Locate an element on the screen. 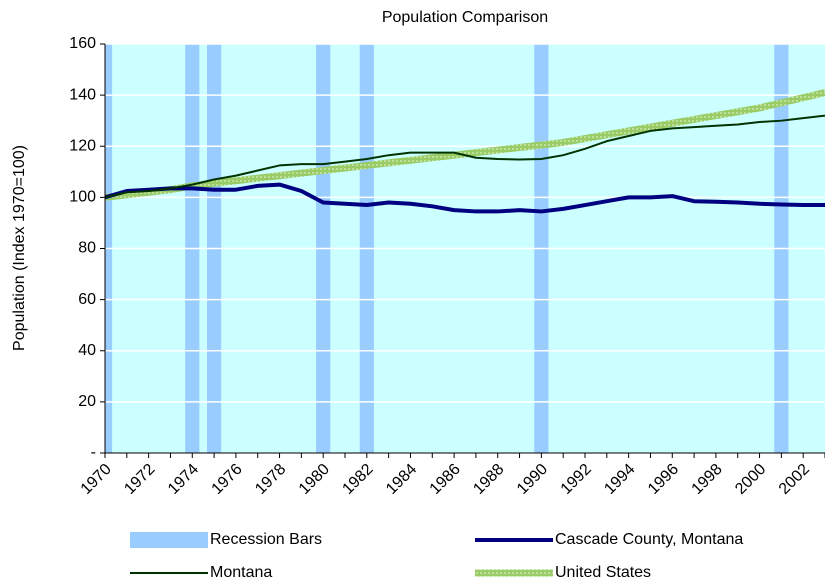  x-tick-label: 1994 is located at coordinates (619, 479).